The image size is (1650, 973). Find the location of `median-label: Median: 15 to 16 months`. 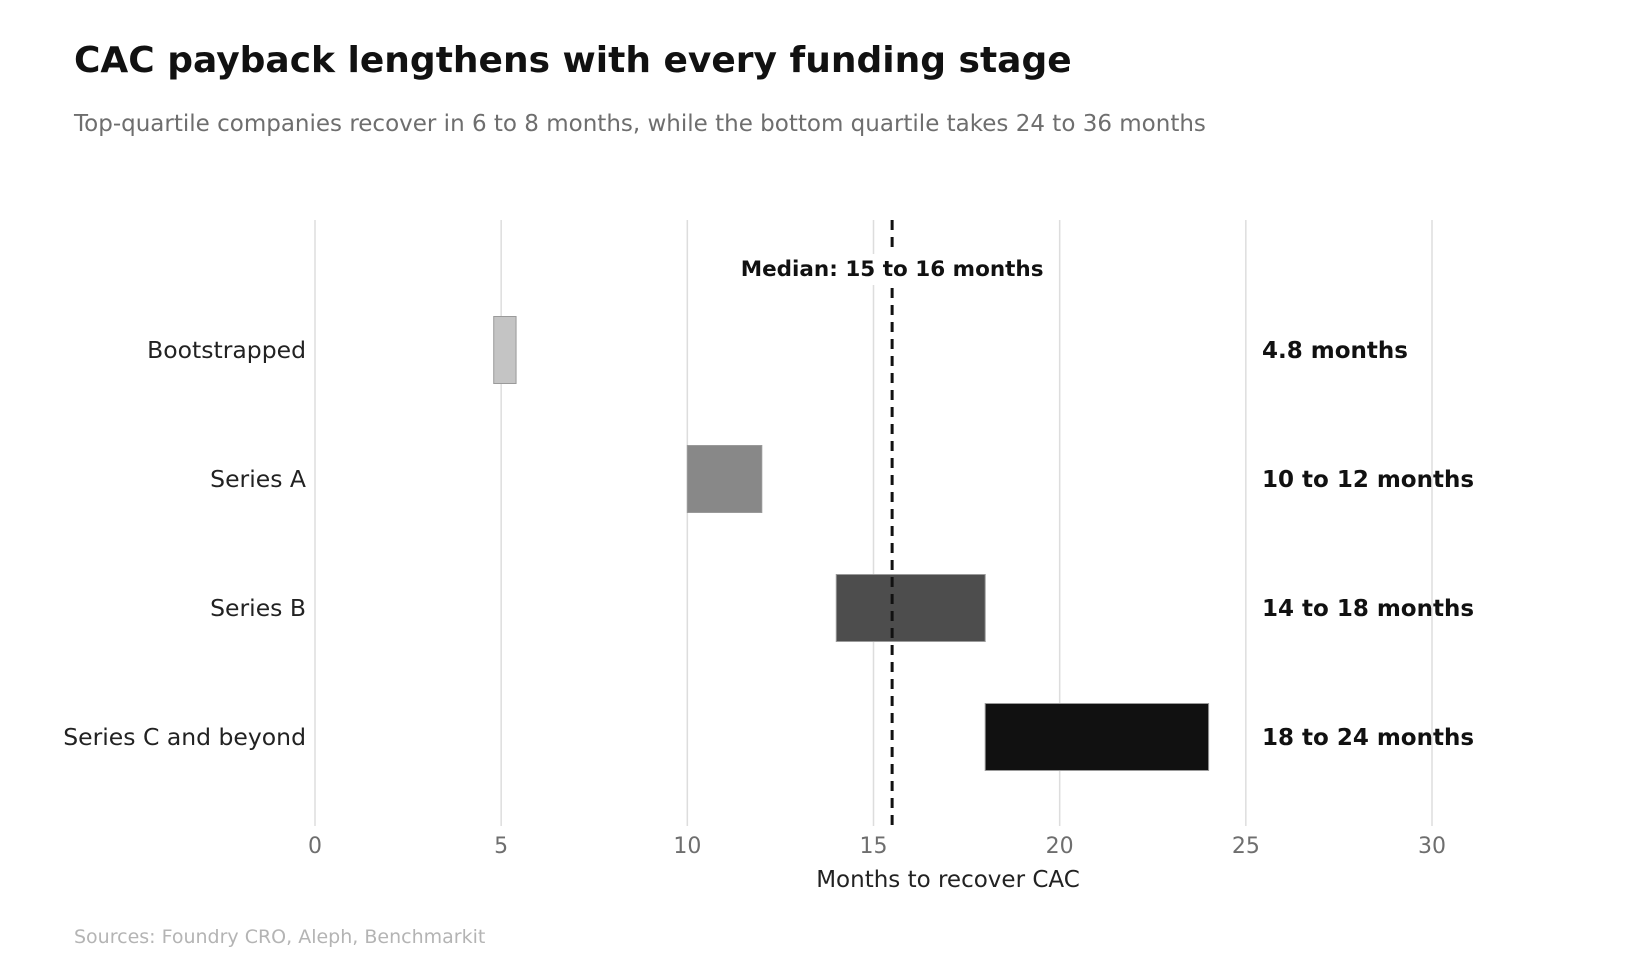

median-label: Median: 15 to 16 months is located at coordinates (892, 269).